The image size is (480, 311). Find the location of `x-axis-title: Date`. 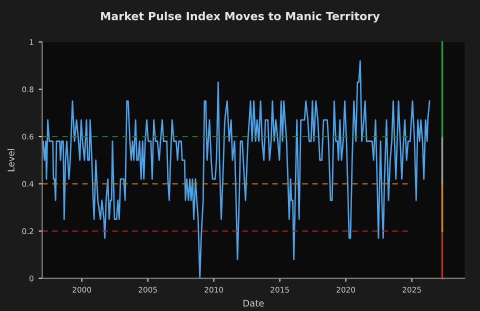

x-axis-title: Date is located at coordinates (254, 303).